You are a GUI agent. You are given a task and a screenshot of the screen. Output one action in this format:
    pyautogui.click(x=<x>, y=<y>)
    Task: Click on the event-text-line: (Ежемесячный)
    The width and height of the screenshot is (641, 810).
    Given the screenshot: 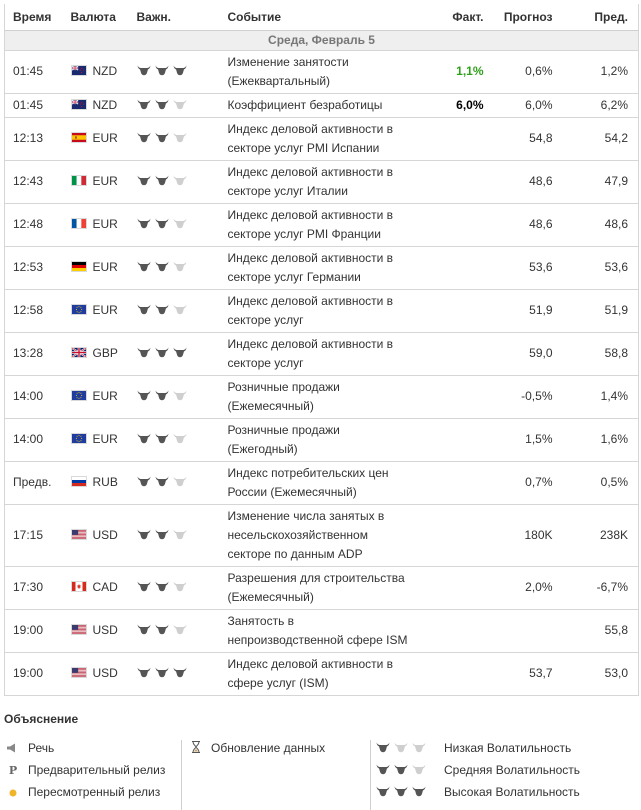 What is the action you would take?
    pyautogui.click(x=270, y=405)
    